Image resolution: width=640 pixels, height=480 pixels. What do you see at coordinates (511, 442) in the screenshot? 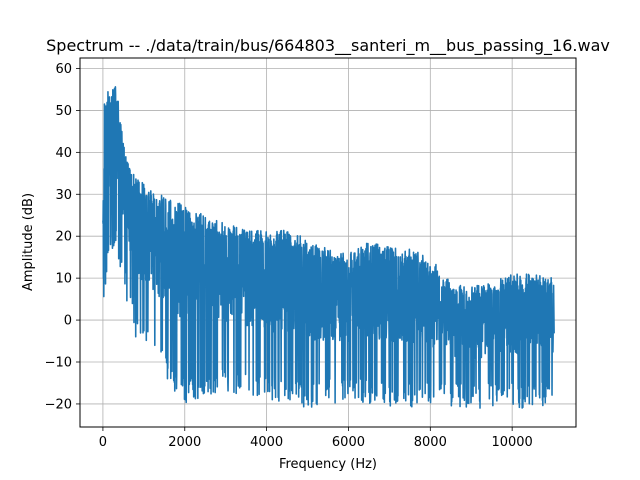
I see `x-tick-label: 10000` at bounding box center [511, 442].